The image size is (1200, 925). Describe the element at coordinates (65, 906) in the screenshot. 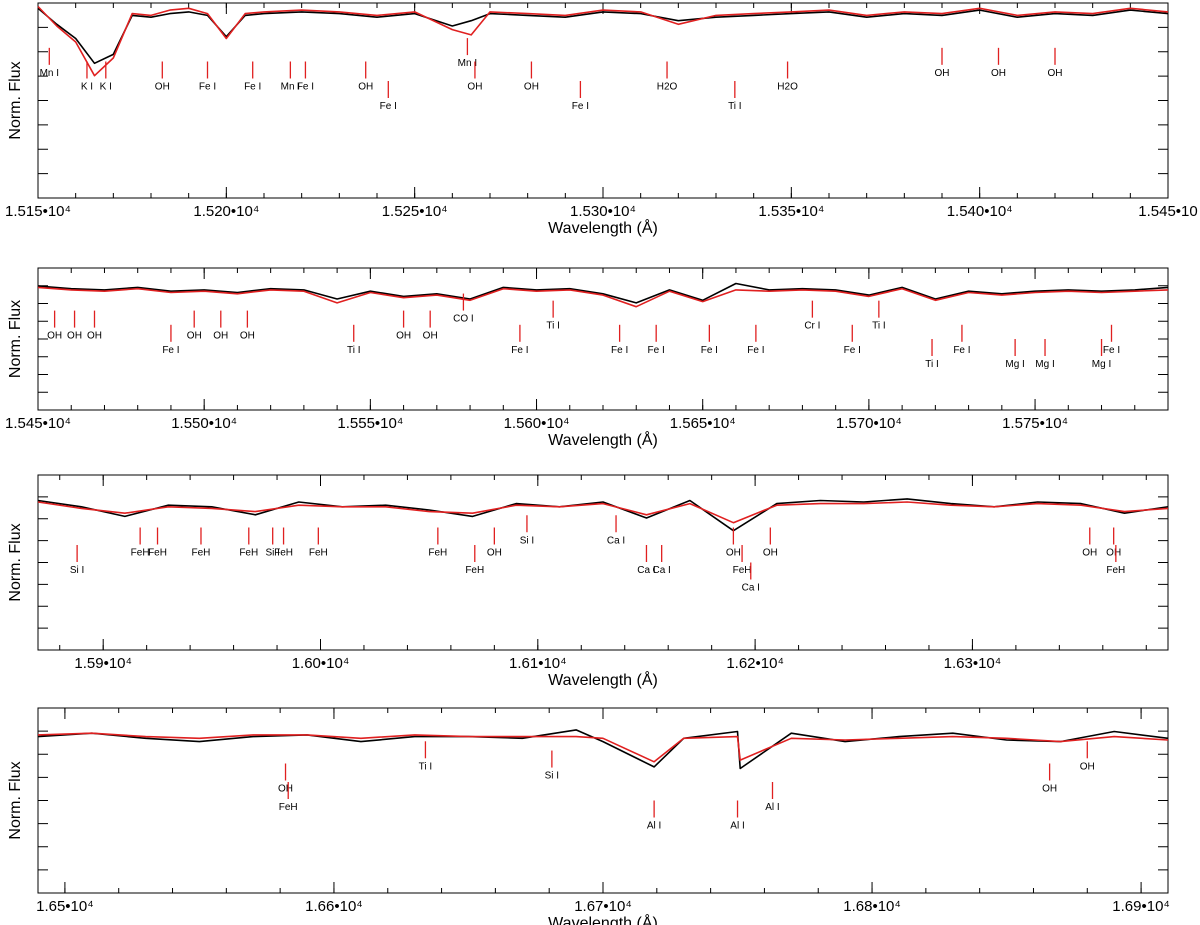

I see `x-tick-label: 1.65•10⁴` at that location.